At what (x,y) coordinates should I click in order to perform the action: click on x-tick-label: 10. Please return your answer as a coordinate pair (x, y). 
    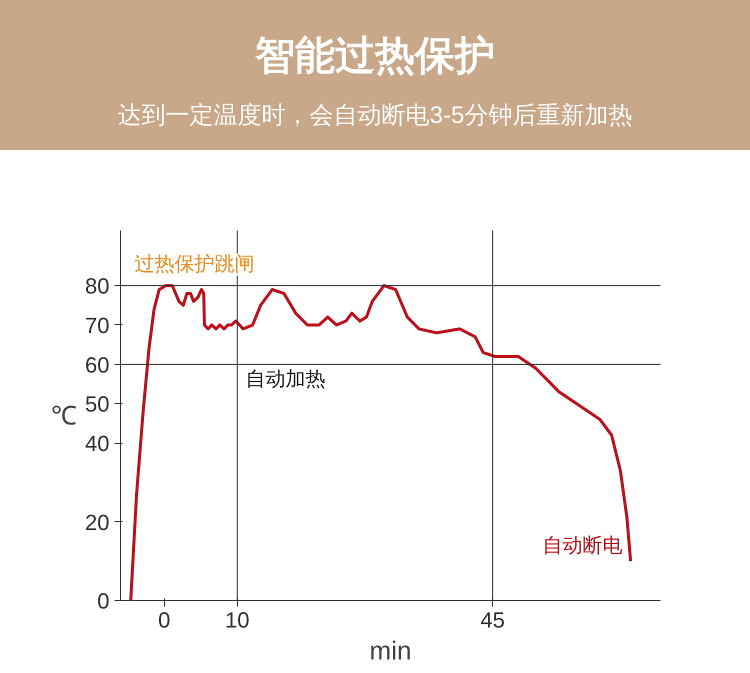
    Looking at the image, I should click on (237, 620).